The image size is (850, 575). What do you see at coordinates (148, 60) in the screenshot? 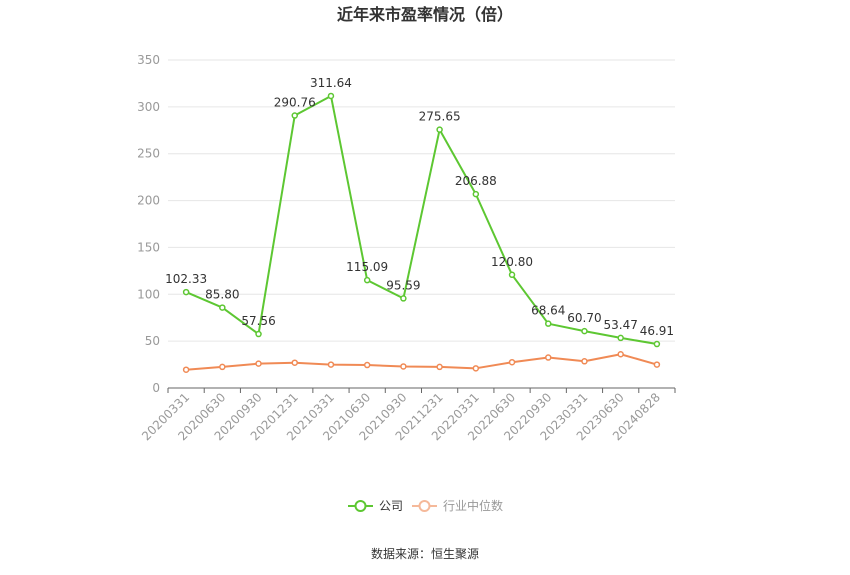
I see `y-tick-label: 350` at bounding box center [148, 60].